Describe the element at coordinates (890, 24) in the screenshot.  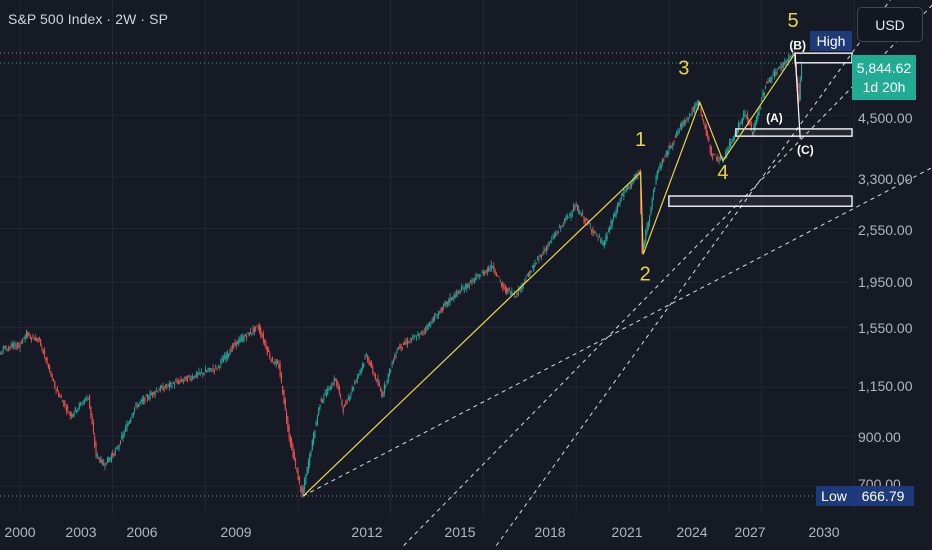
I see `currency-button: USD` at that location.